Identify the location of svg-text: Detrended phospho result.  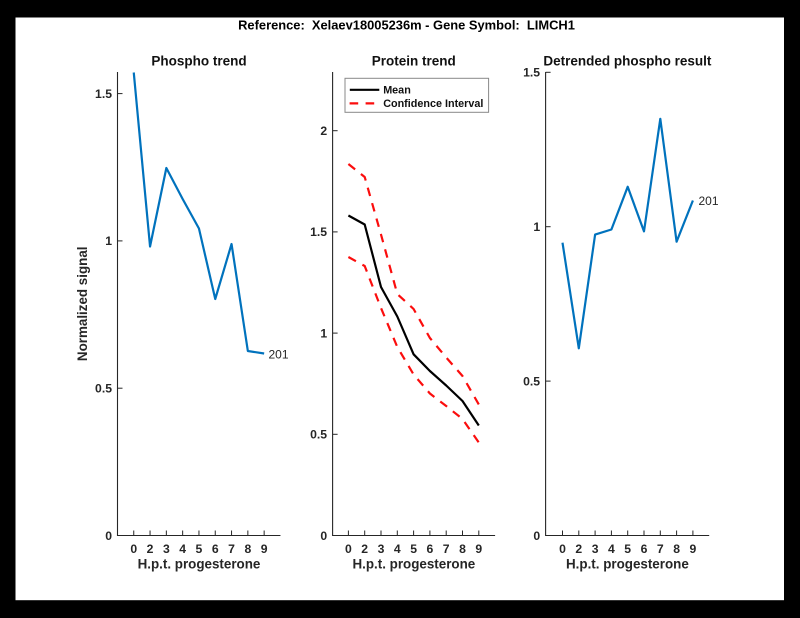
(627, 60).